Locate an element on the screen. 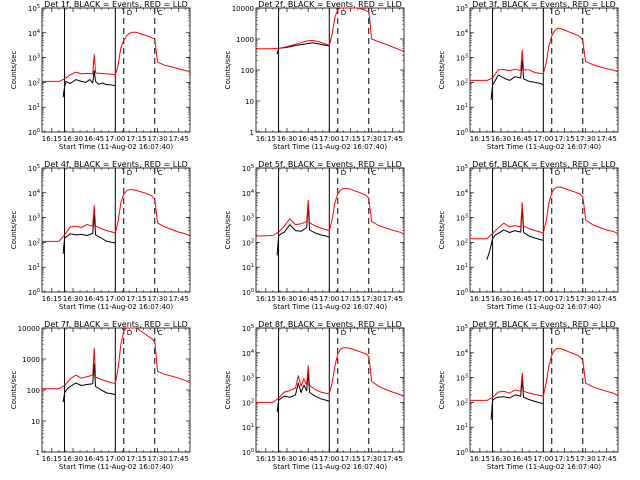 The width and height of the screenshot is (640, 480). y-tick-label: 10000 is located at coordinates (243, 9).